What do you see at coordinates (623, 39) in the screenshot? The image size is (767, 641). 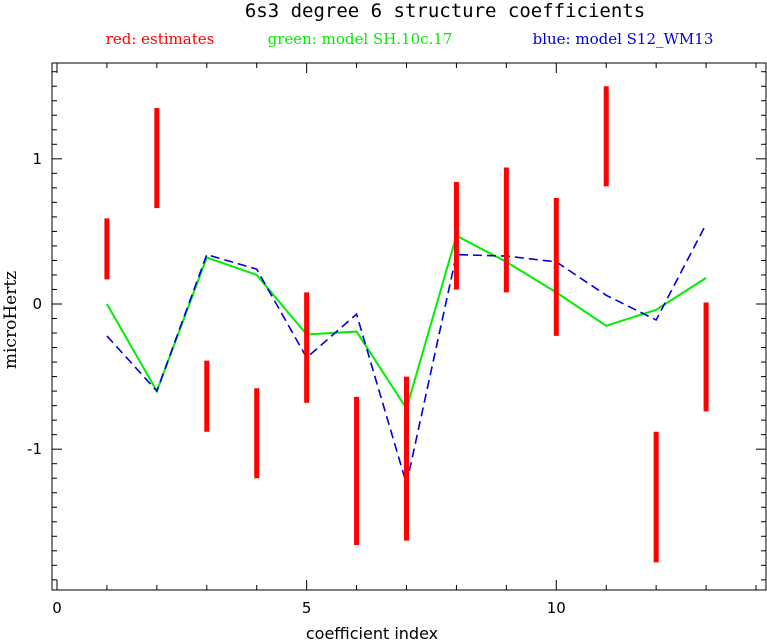 I see `legend-entry-s12: blue: model S12_WM13` at bounding box center [623, 39].